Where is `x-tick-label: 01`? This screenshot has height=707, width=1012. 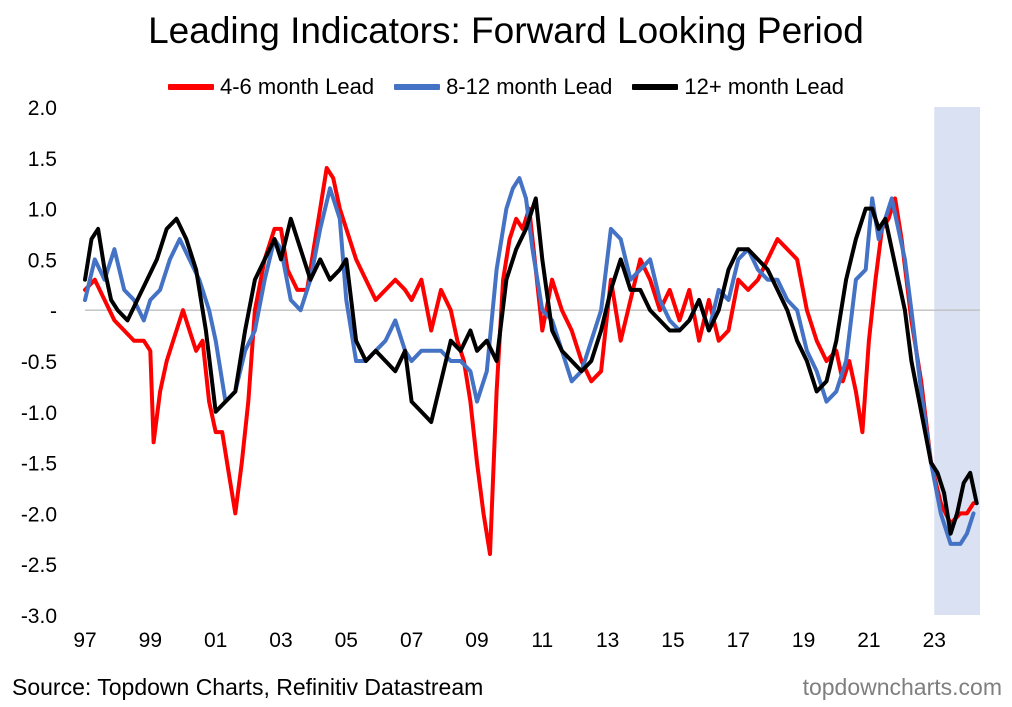 x-tick-label: 01 is located at coordinates (215, 640).